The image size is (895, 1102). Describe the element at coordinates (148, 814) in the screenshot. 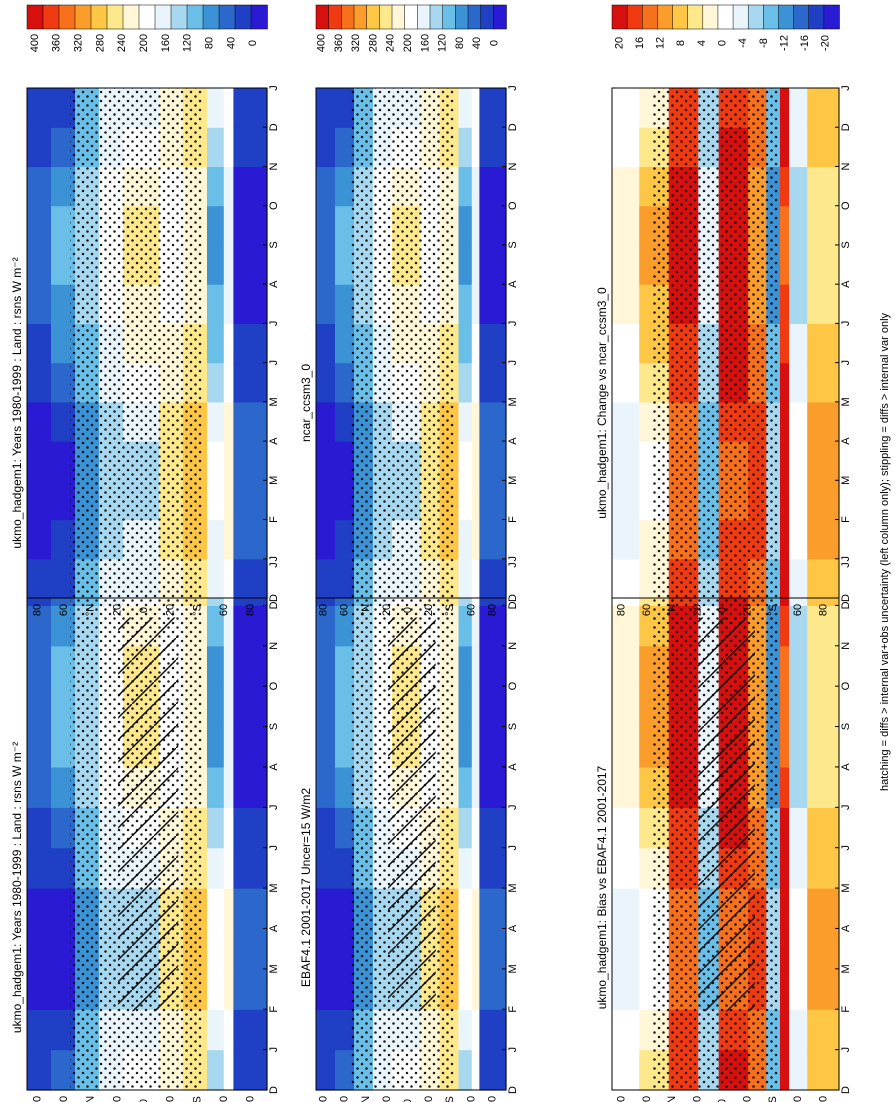

I see `hatching` at that location.